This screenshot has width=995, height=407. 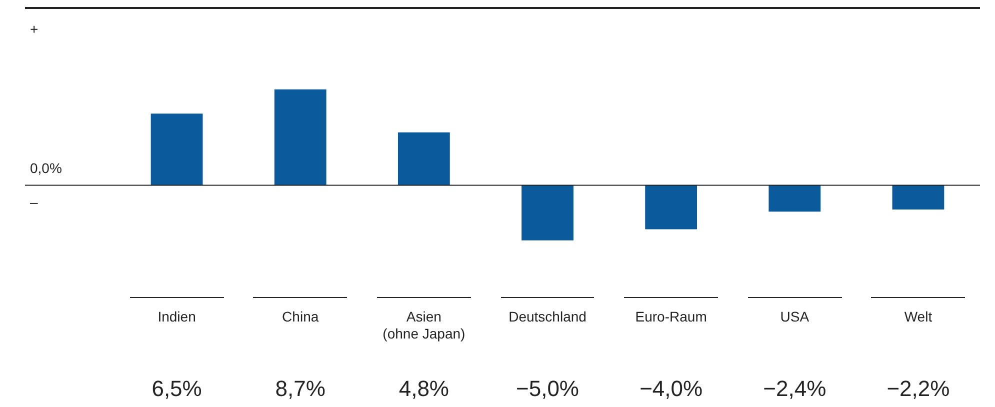 I want to click on data-label: −2,4%, so click(x=794, y=389).